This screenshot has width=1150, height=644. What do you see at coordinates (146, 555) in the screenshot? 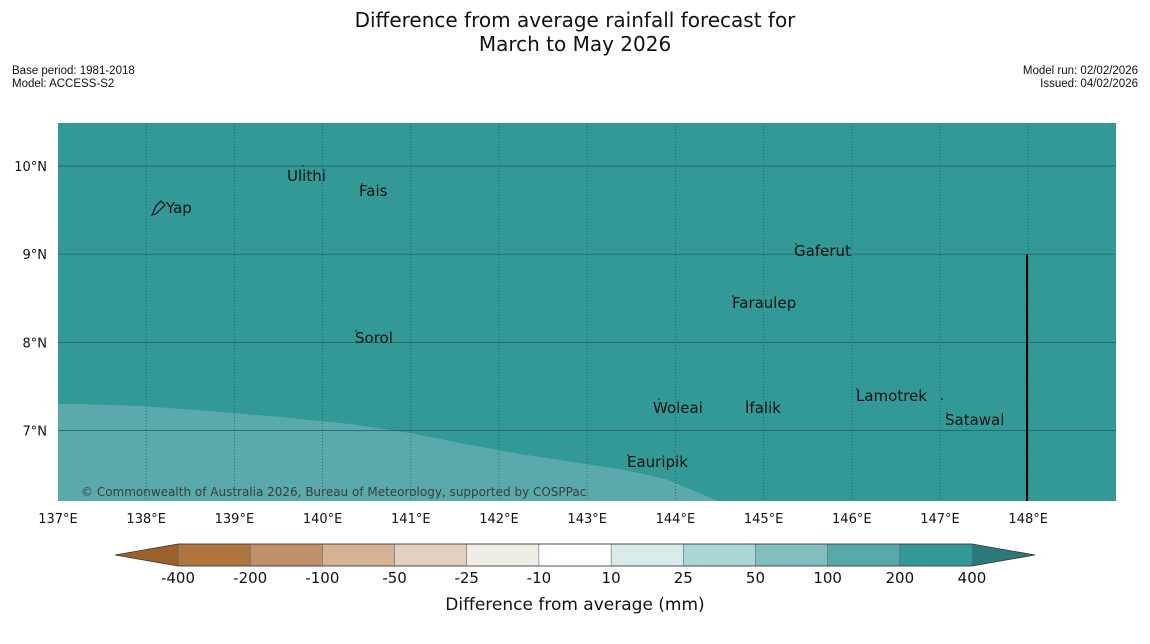
I see `colorbar-under-arrow` at bounding box center [146, 555].